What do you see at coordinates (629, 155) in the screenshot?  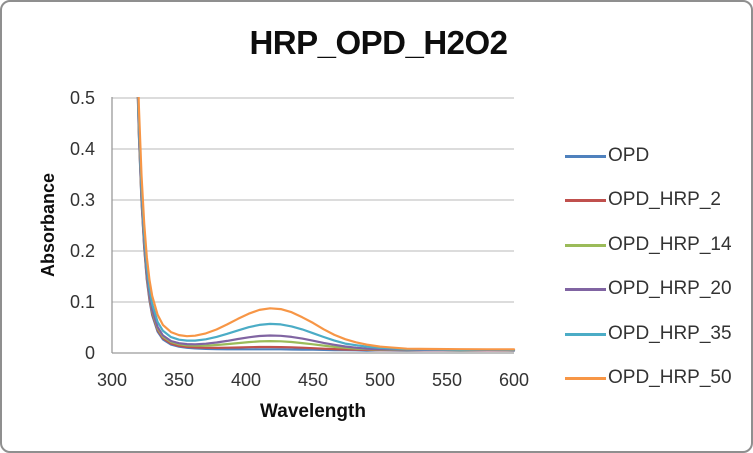 I see `legend-item-label: OPD` at bounding box center [629, 155].